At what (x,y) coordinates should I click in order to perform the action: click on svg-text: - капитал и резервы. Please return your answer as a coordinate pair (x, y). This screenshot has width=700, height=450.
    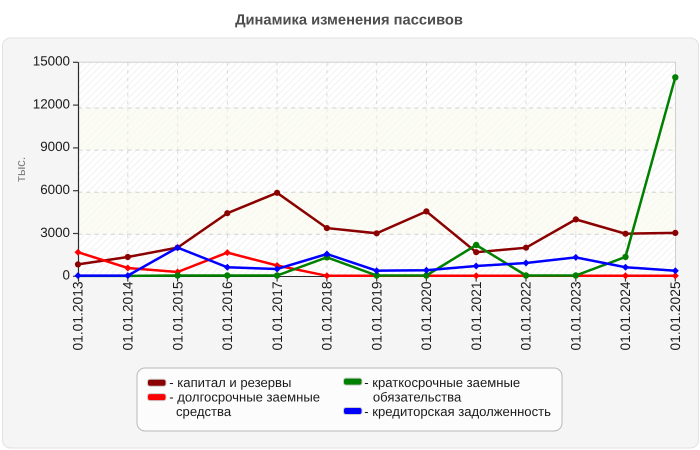
    Looking at the image, I should click on (230, 382).